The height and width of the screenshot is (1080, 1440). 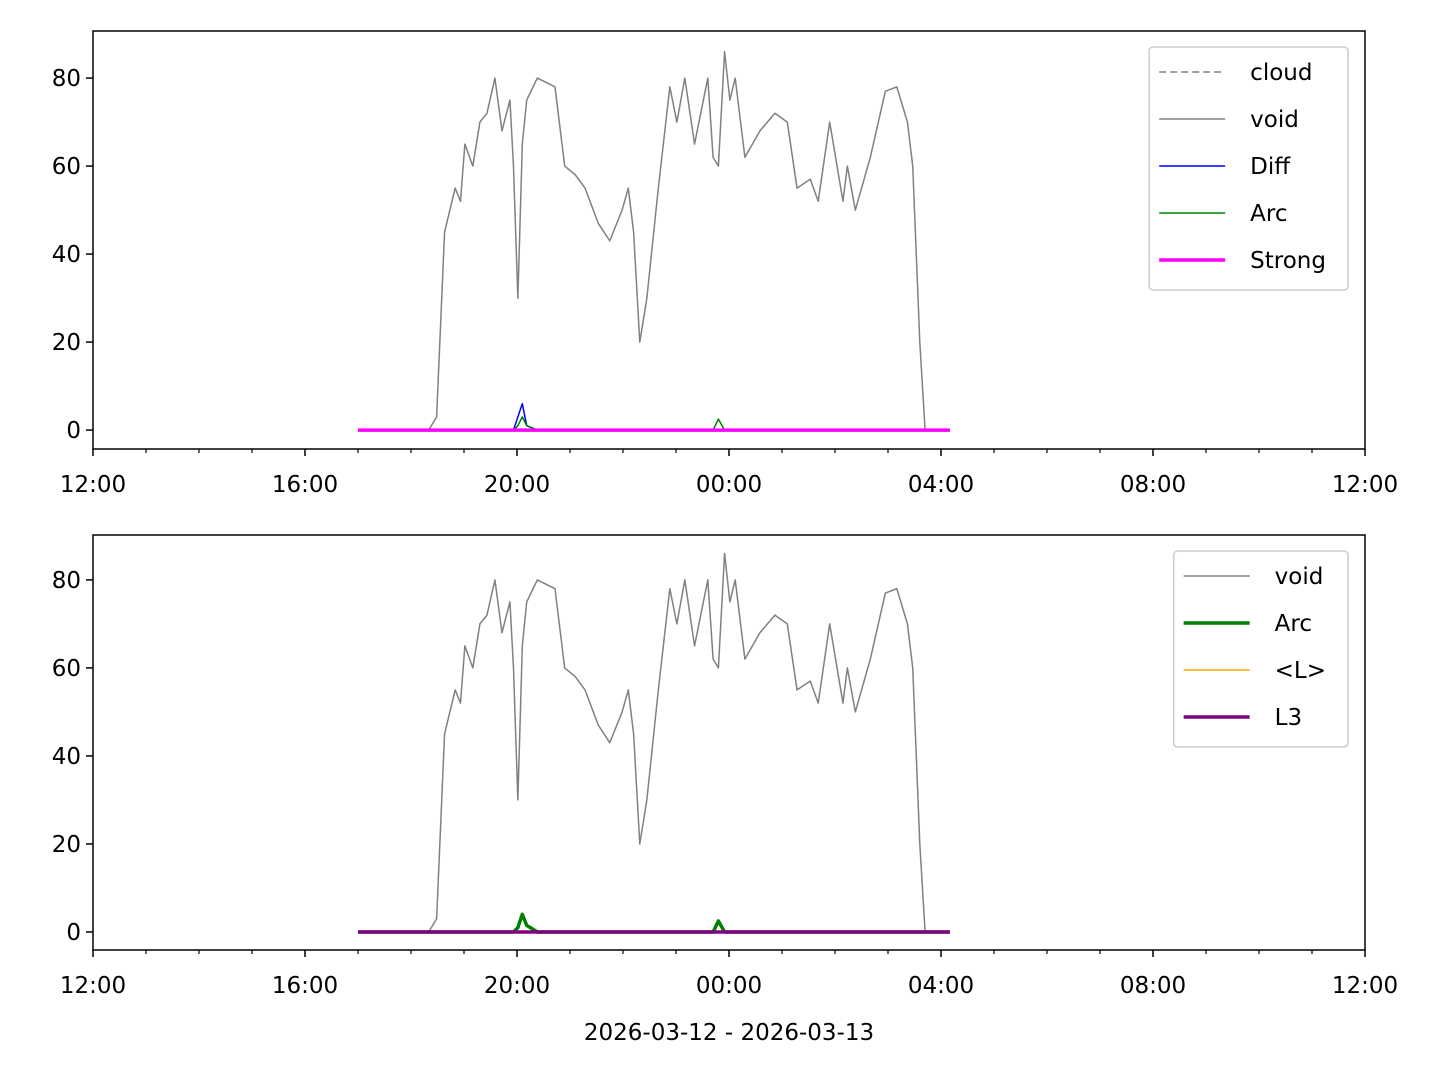 I want to click on legend-label: L3, so click(x=1288, y=718).